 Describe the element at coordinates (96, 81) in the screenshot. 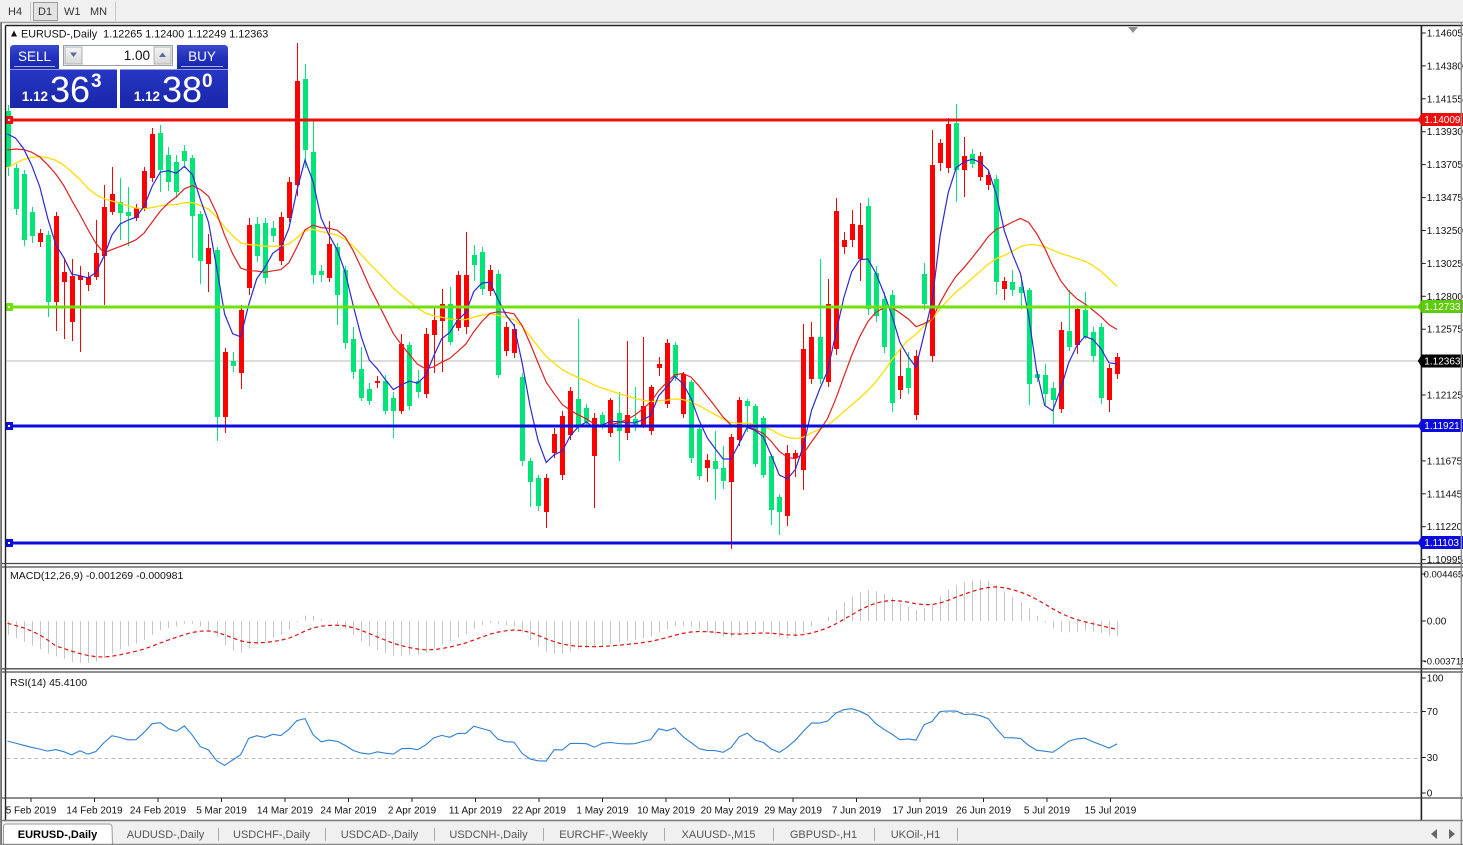

I see `svg-text: 3` at that location.